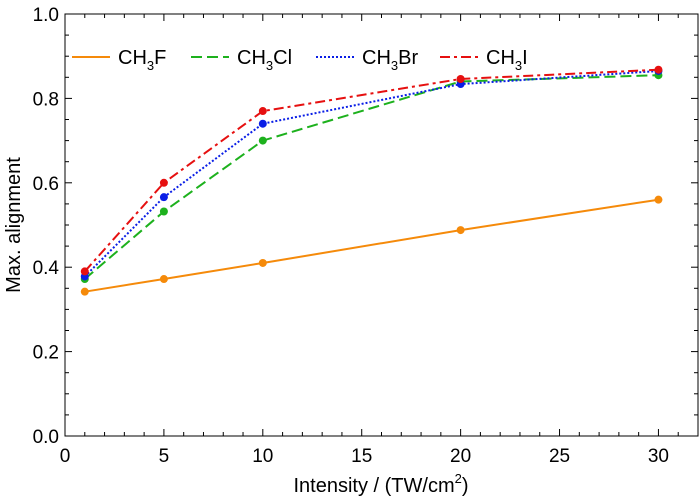 This screenshot has height=500, width=700. What do you see at coordinates (46, 268) in the screenshot?
I see `y-tick-label: 0.4` at bounding box center [46, 268].